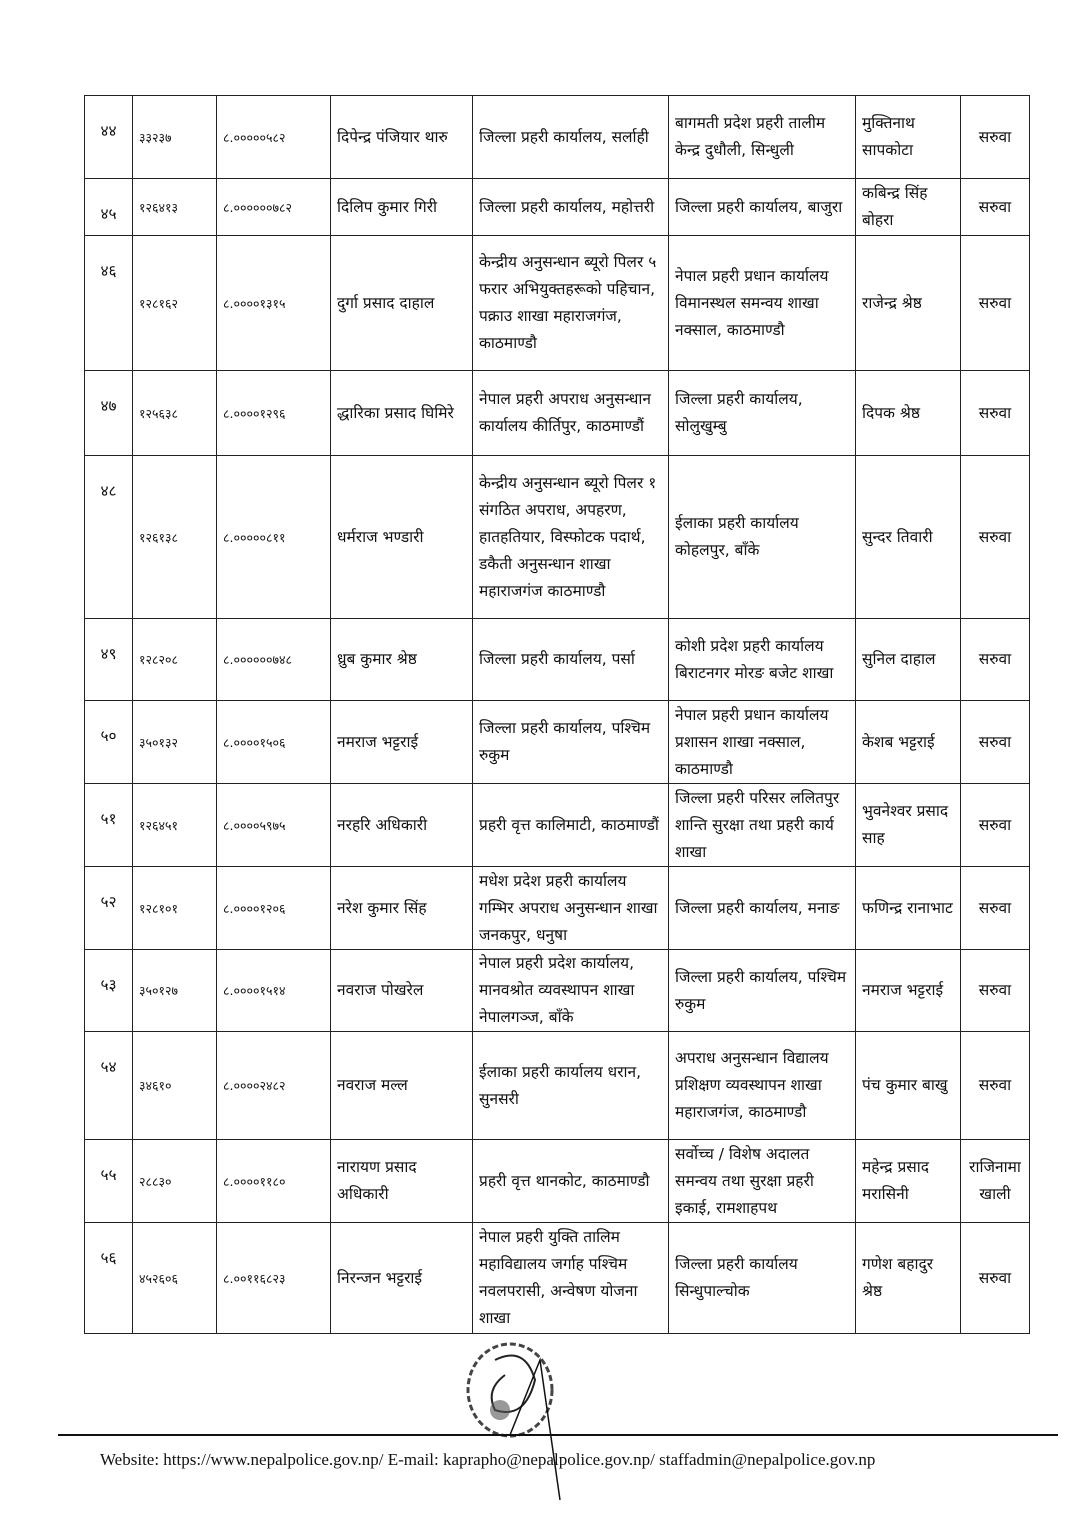 Image resolution: width=1080 pixels, height=1526 pixels. Describe the element at coordinates (108, 413) in the screenshot. I see `cell-sn: ४७` at that location.